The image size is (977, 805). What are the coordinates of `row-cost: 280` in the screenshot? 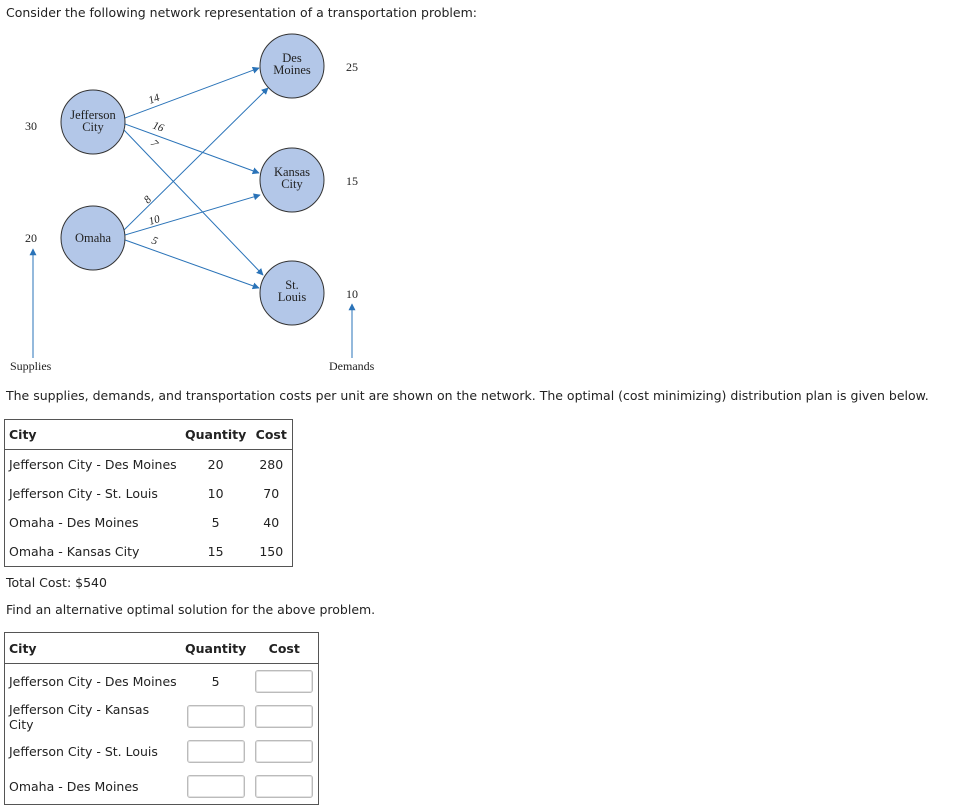 It's located at (271, 464).